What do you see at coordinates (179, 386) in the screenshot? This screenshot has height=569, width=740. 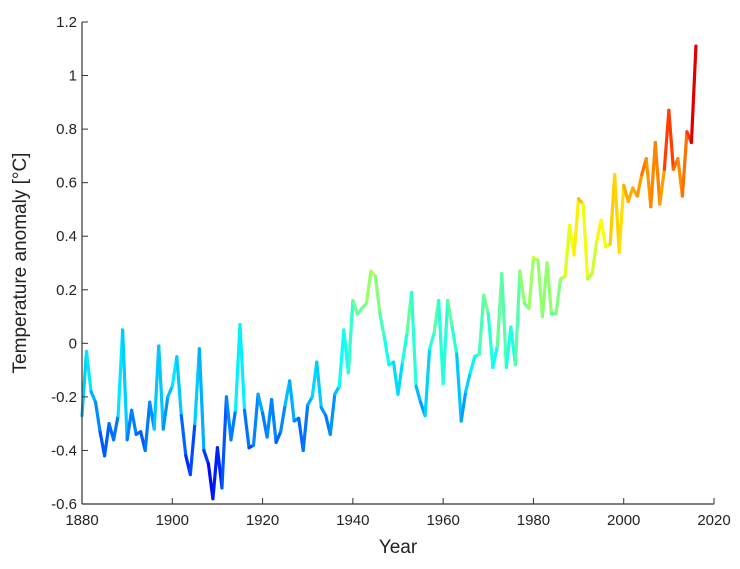 I see `line-segment-1901` at bounding box center [179, 386].